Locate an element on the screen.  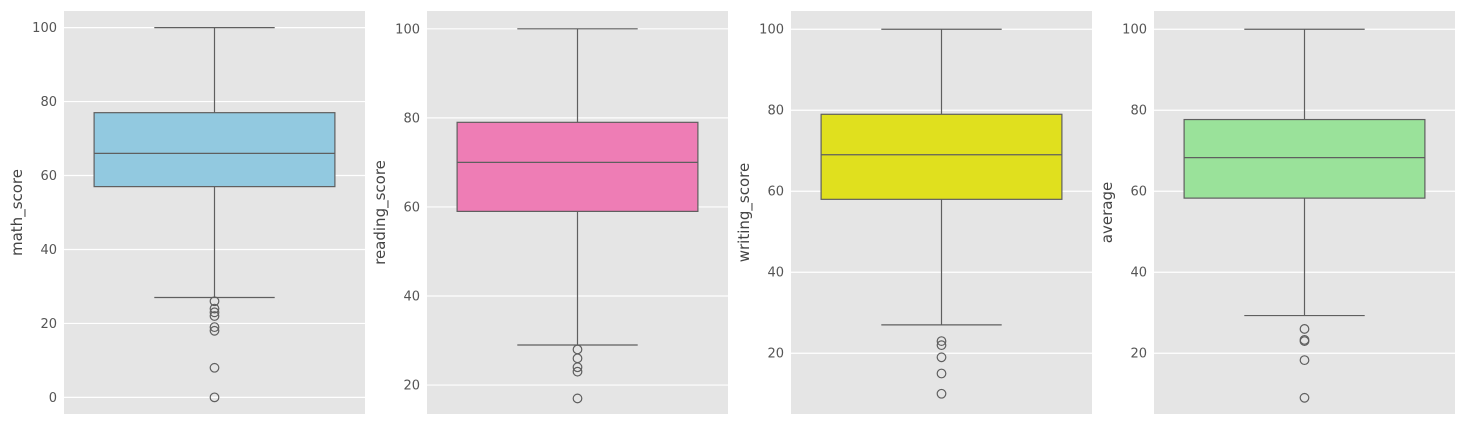
y-axis-label: writing_score is located at coordinates (744, 213).